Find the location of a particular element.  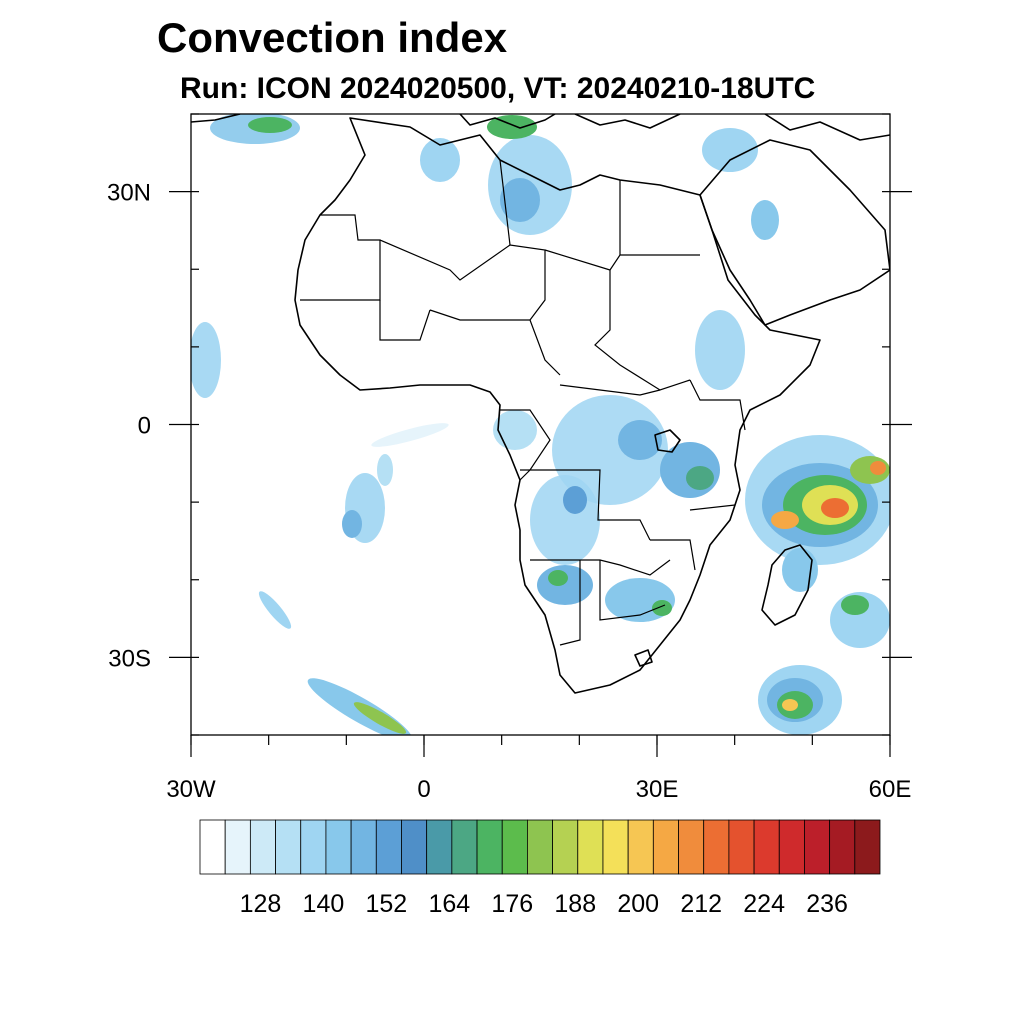

colorbar-label: 236 is located at coordinates (827, 904).